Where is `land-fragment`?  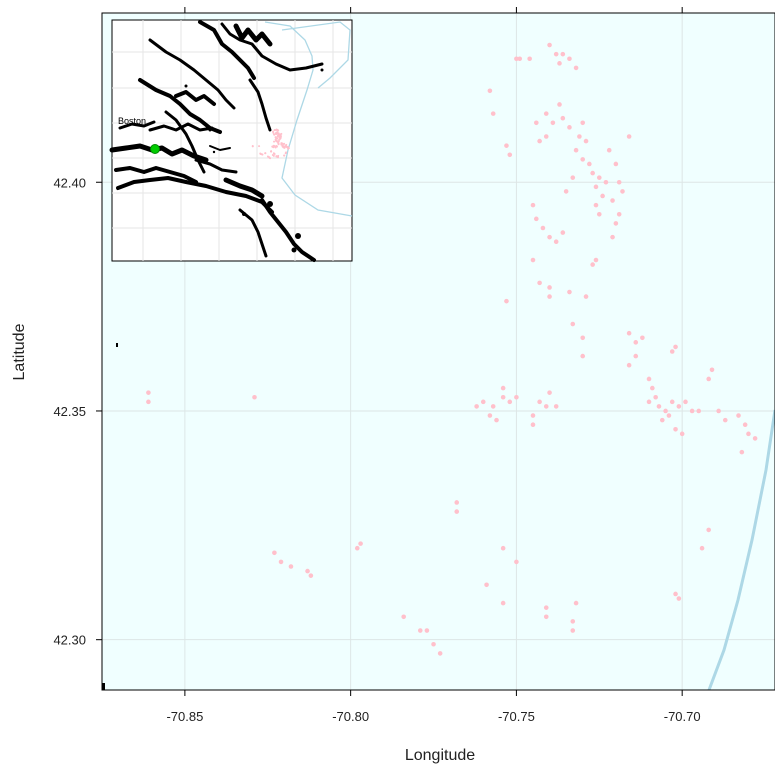 land-fragment is located at coordinates (103, 686).